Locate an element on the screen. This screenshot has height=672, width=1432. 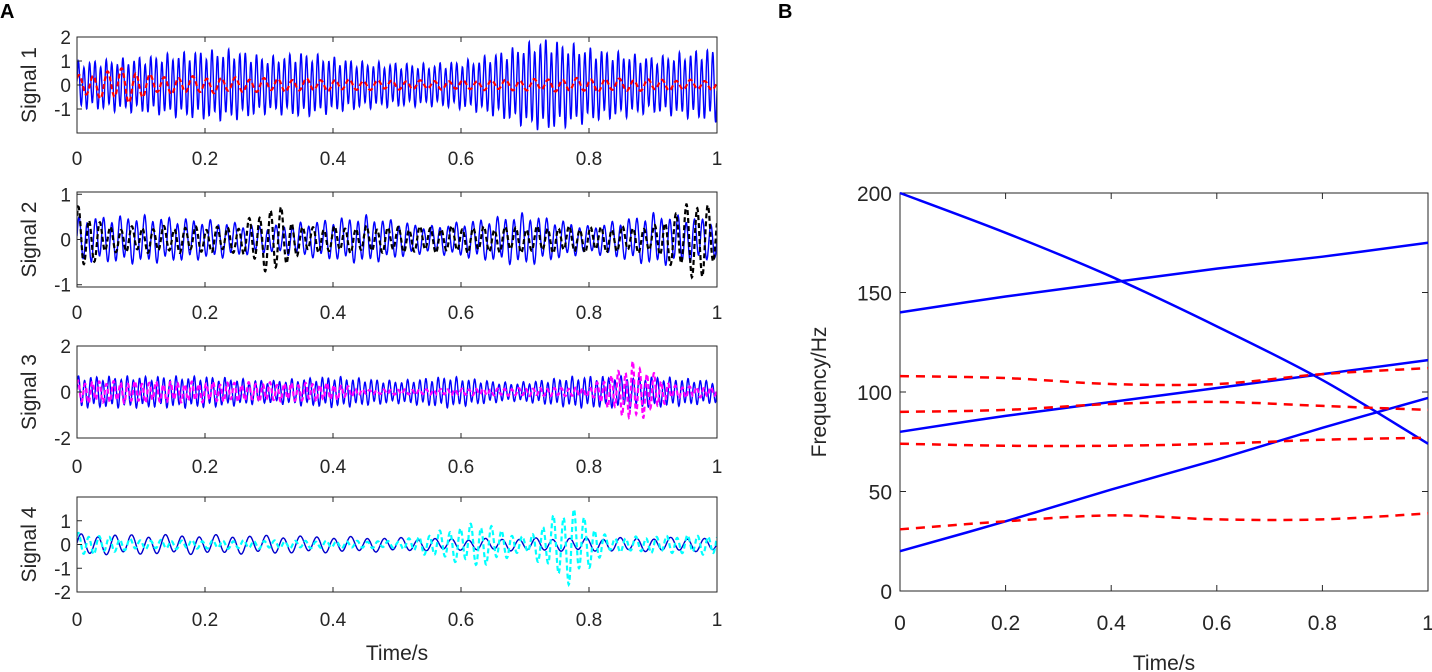
panel-b-xlabel: Time/s is located at coordinates (1164, 662).